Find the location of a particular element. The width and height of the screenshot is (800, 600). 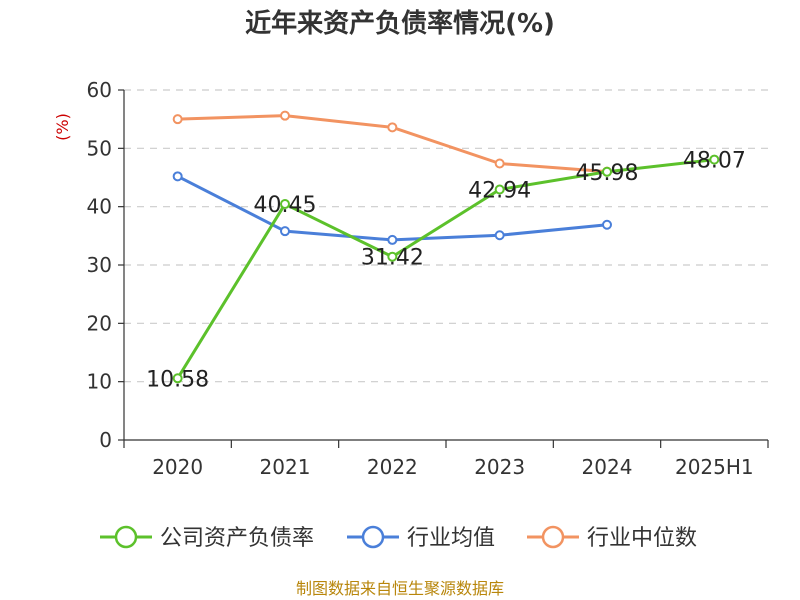

chart-title: 近年来资产负债率情况(%) is located at coordinates (400, 23).